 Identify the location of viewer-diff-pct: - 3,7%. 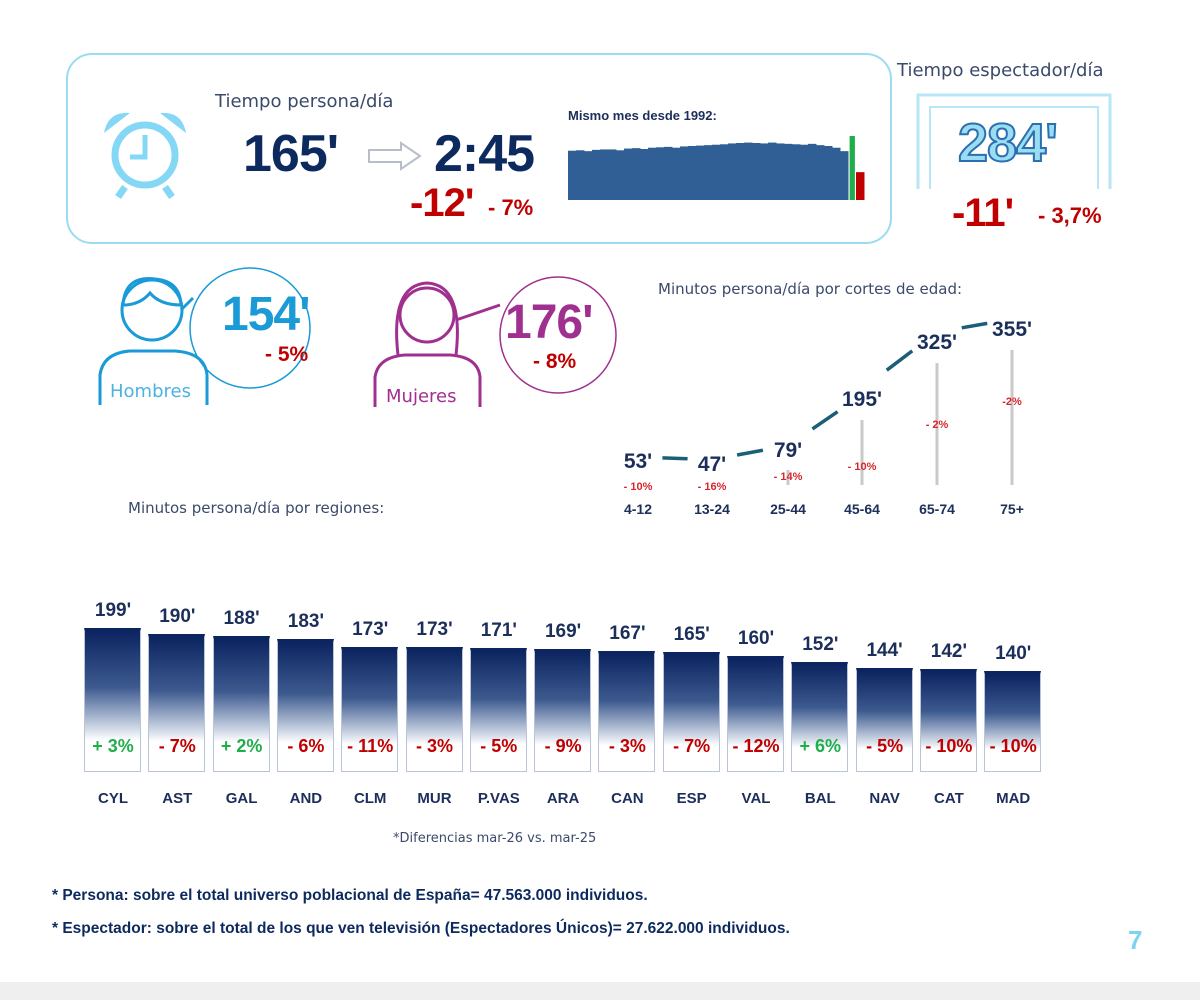
(1070, 215).